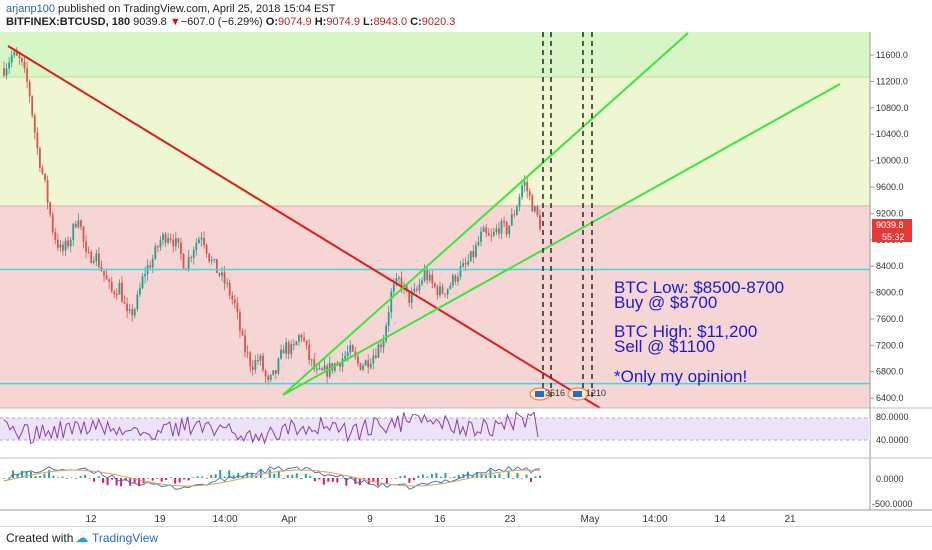  What do you see at coordinates (390, 22) in the screenshot?
I see `low-value: 8943.0` at bounding box center [390, 22].